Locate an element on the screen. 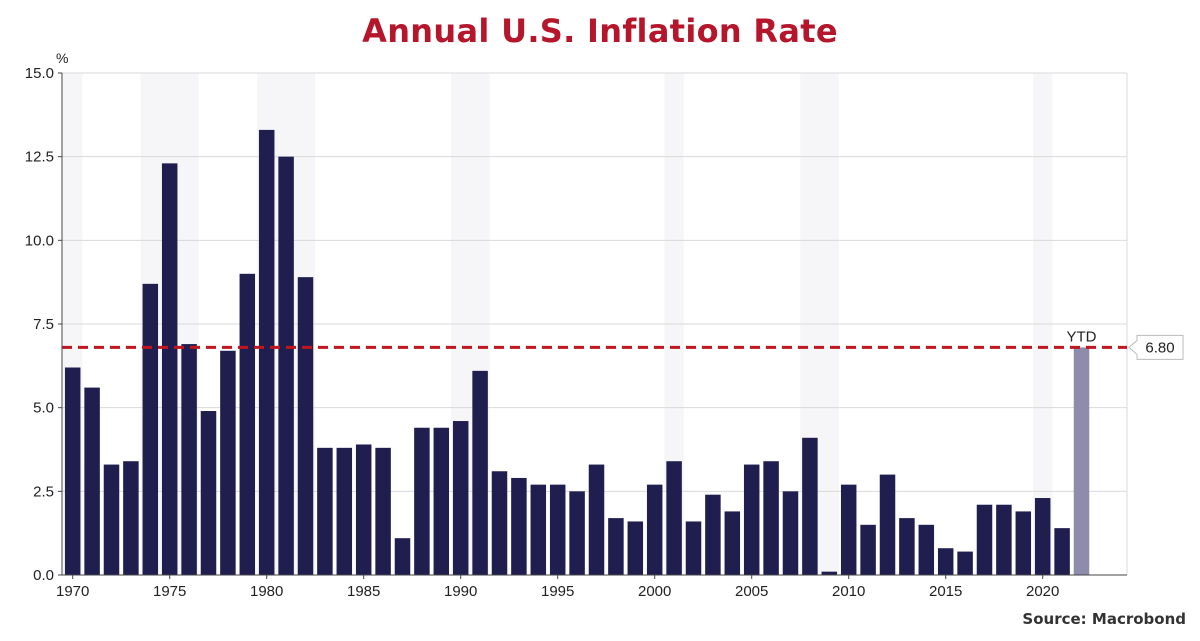 The height and width of the screenshot is (641, 1200). x-tick-label: 1975 is located at coordinates (169, 591).